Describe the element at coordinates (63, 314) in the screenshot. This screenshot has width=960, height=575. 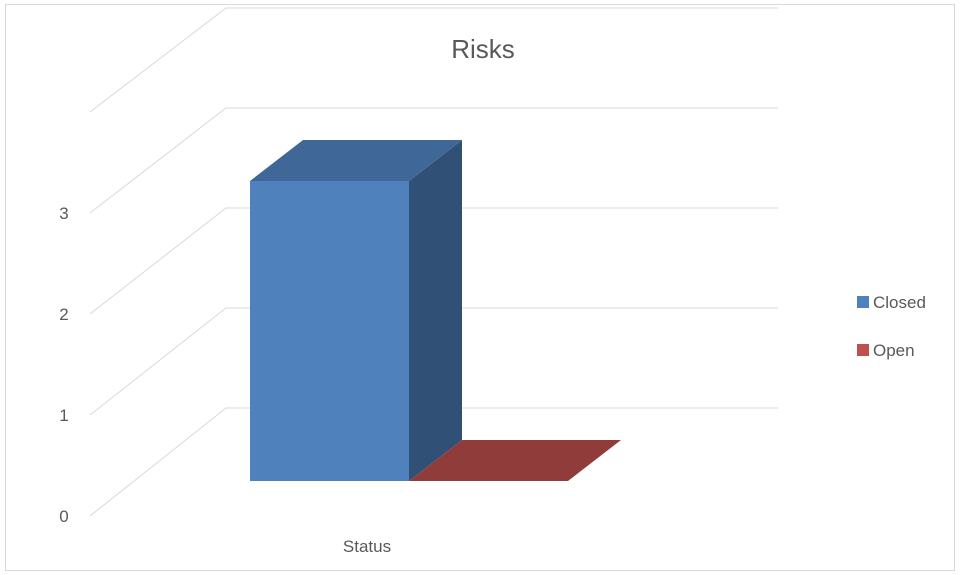
I see `y-tick-label: 2` at that location.